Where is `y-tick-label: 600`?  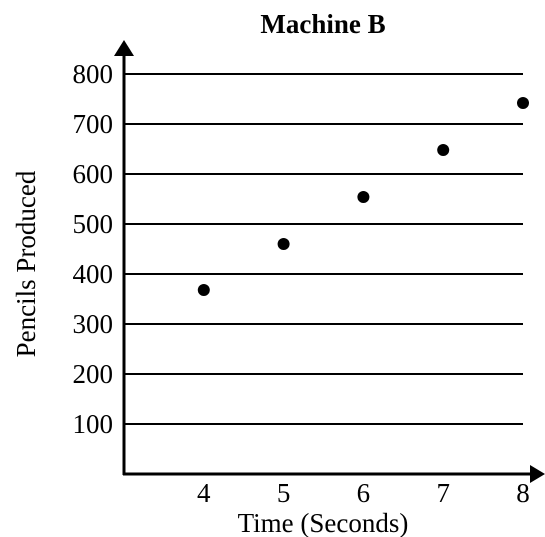
y-tick-label: 600 is located at coordinates (93, 174).